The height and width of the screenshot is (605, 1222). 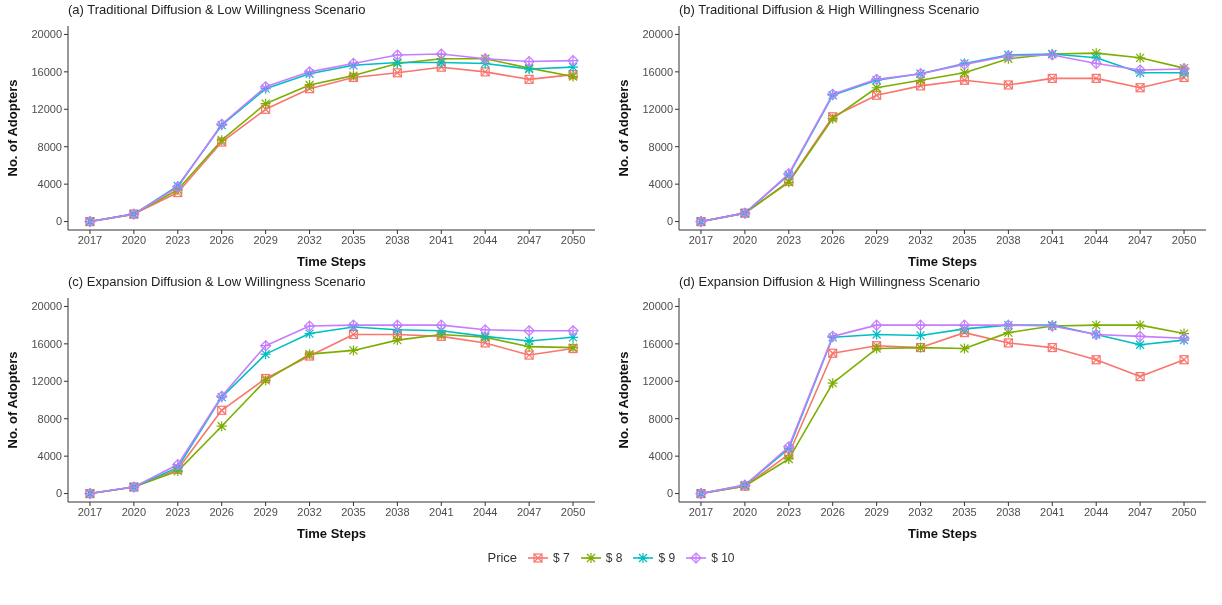 What do you see at coordinates (667, 557) in the screenshot?
I see `legend-label: $ 9` at bounding box center [667, 557].